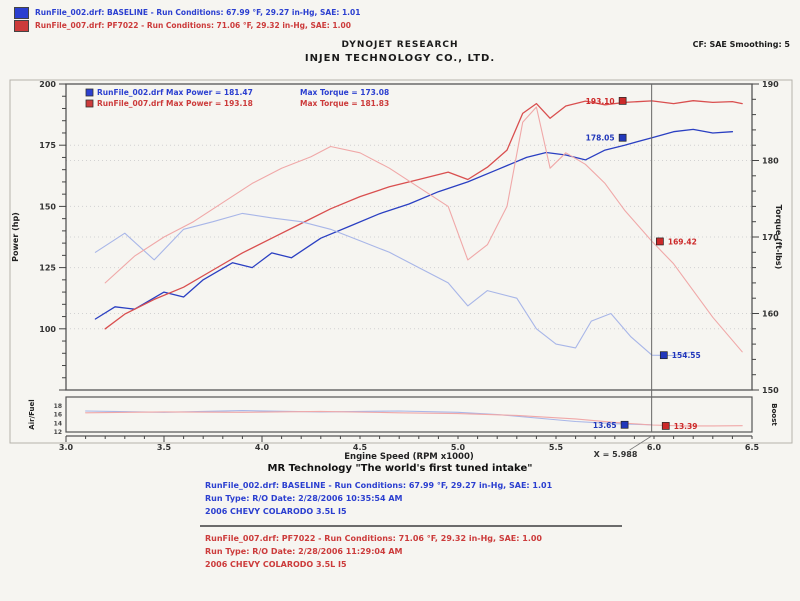  I want to click on x-tick-label: 5.5, so click(556, 447).